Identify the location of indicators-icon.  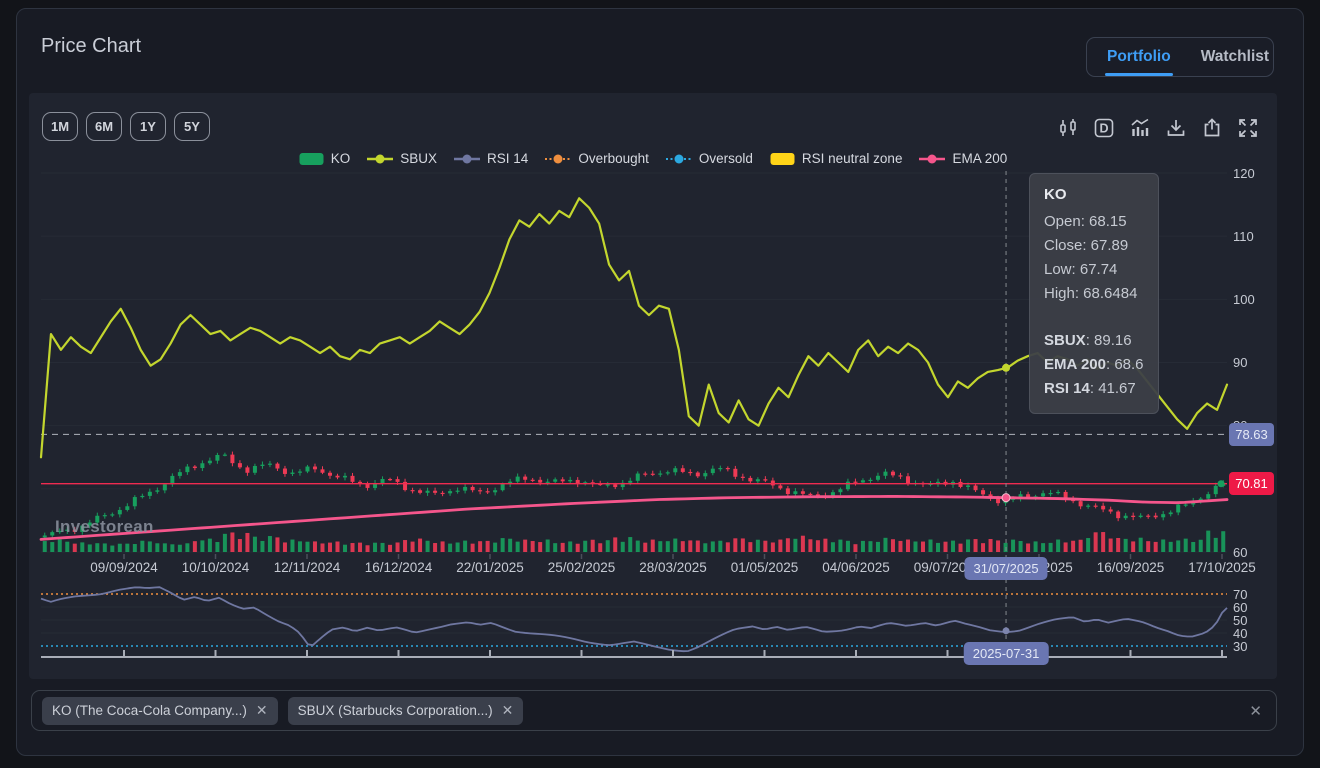
(1139, 127).